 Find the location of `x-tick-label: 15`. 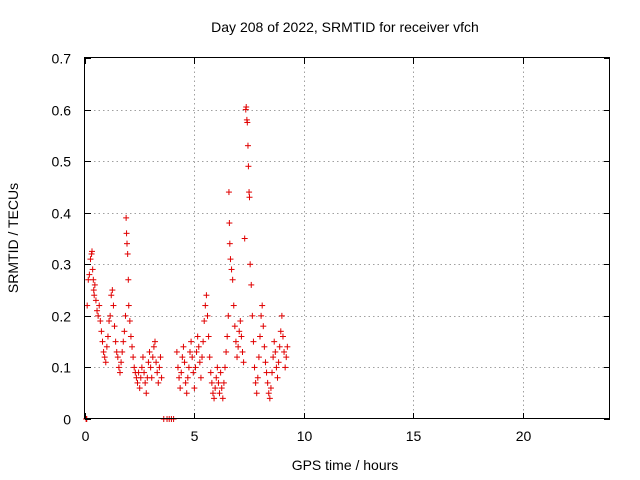

x-tick-label: 15 is located at coordinates (414, 436).